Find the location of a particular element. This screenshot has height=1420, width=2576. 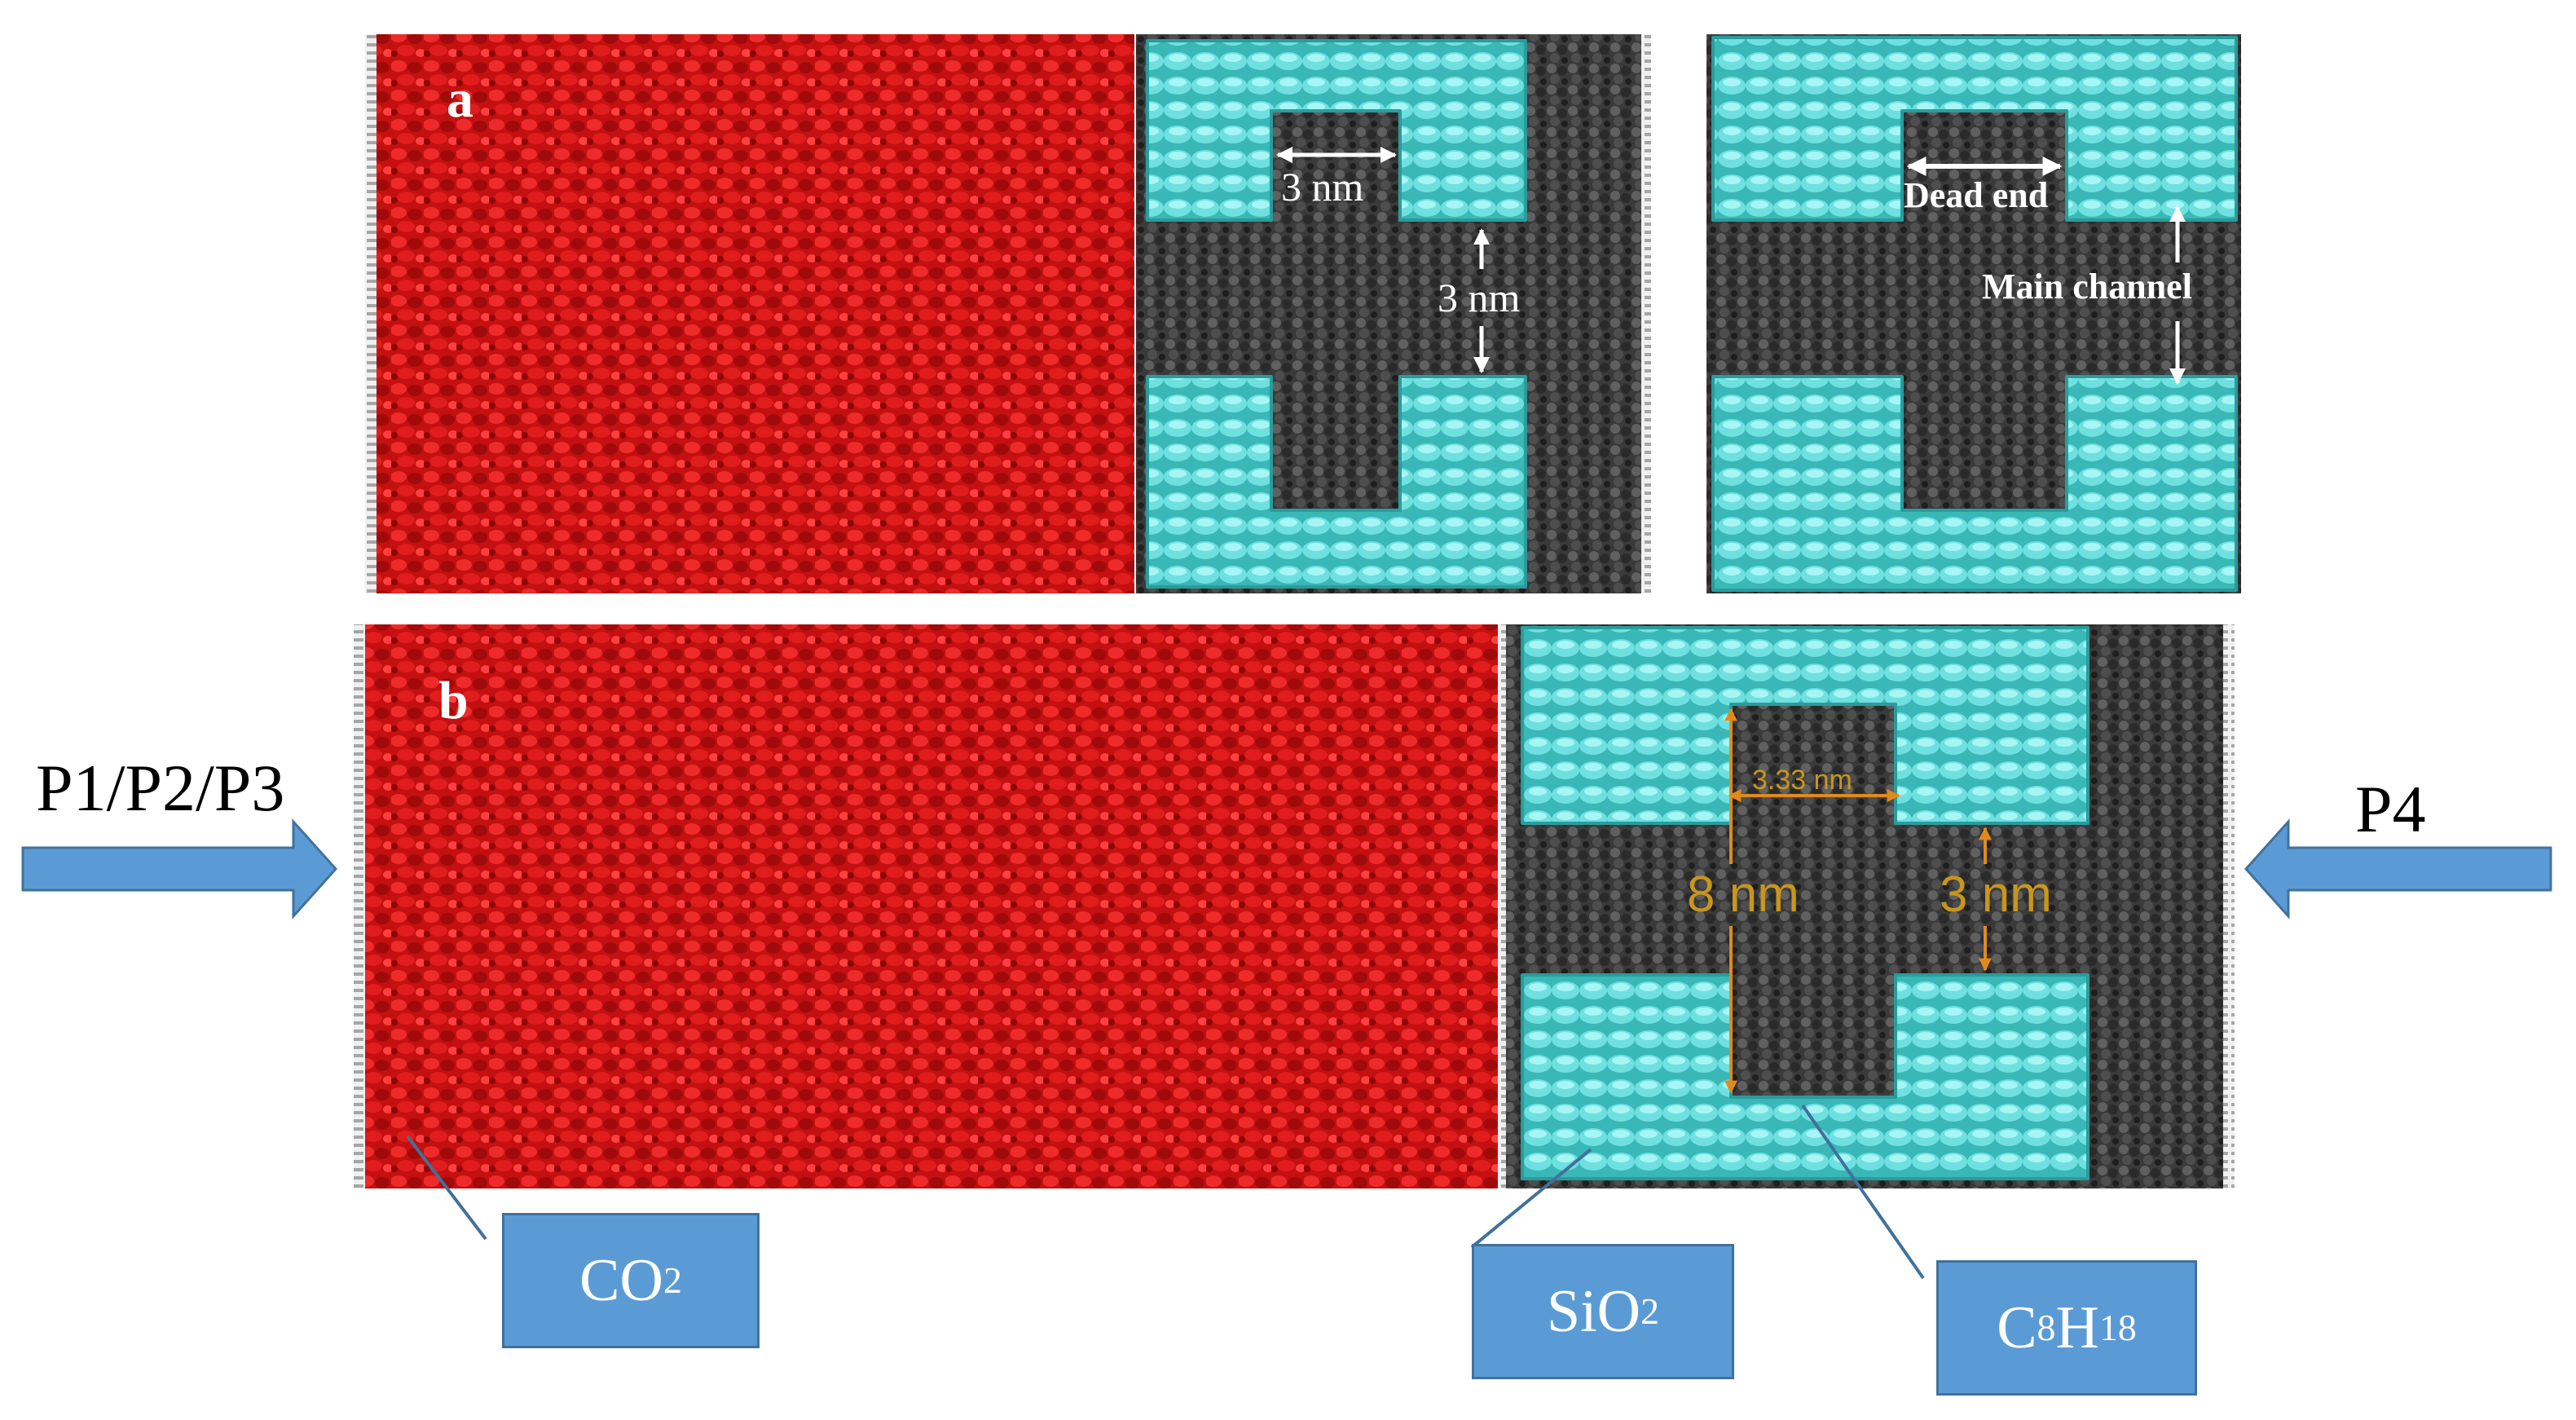

c8h18-leader-line is located at coordinates (1863, 1192).